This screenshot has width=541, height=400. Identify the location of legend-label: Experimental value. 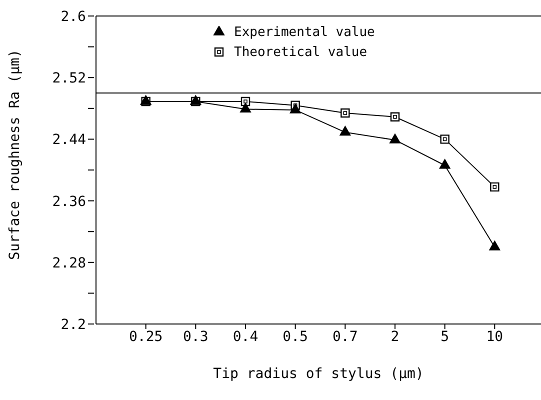
(304, 32).